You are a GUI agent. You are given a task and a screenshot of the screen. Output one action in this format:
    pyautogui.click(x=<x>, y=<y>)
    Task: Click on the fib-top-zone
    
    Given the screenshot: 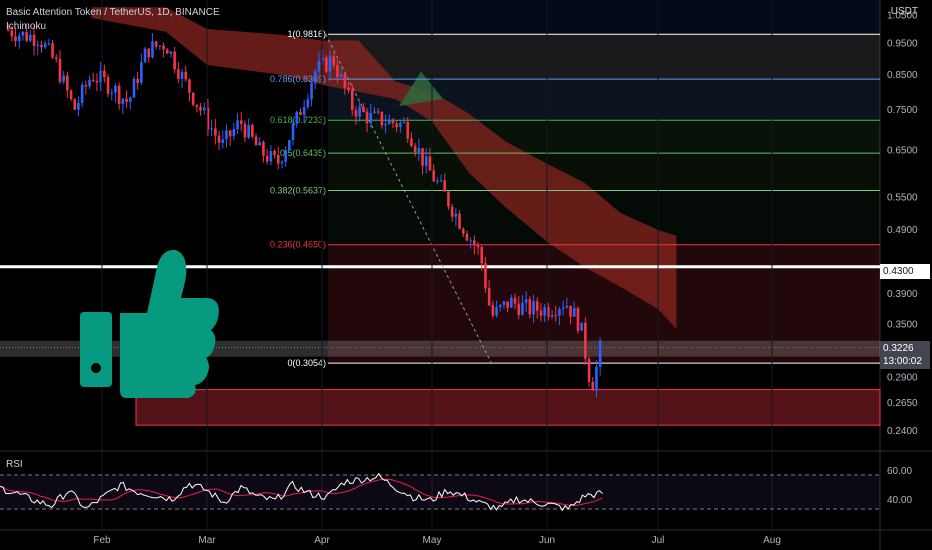 What is the action you would take?
    pyautogui.click(x=604, y=17)
    